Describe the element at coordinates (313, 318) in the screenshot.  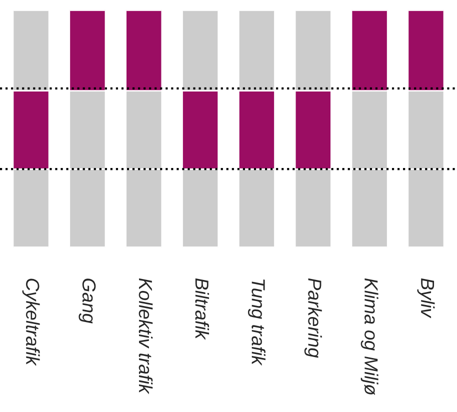
I see `x-tick-label: Parkering` at that location.